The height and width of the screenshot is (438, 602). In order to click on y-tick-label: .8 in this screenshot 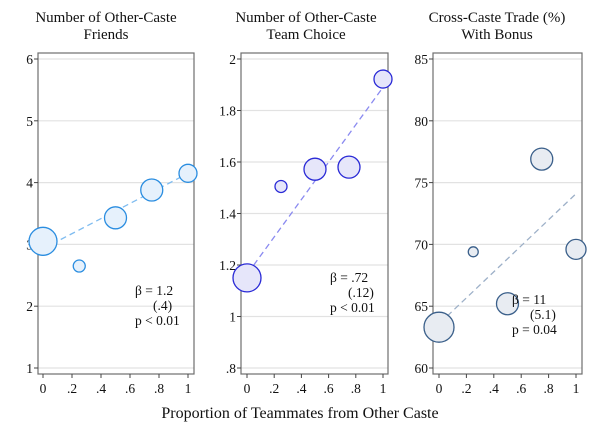, I will do `click(231, 368)`.